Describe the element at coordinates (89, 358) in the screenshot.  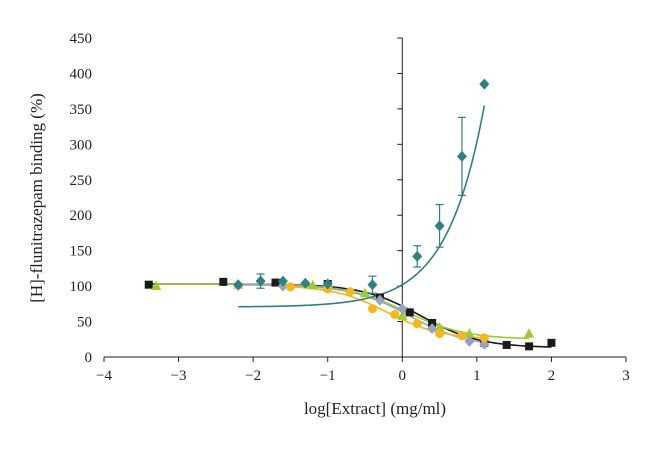
I see `y-tick-label: 0` at that location.